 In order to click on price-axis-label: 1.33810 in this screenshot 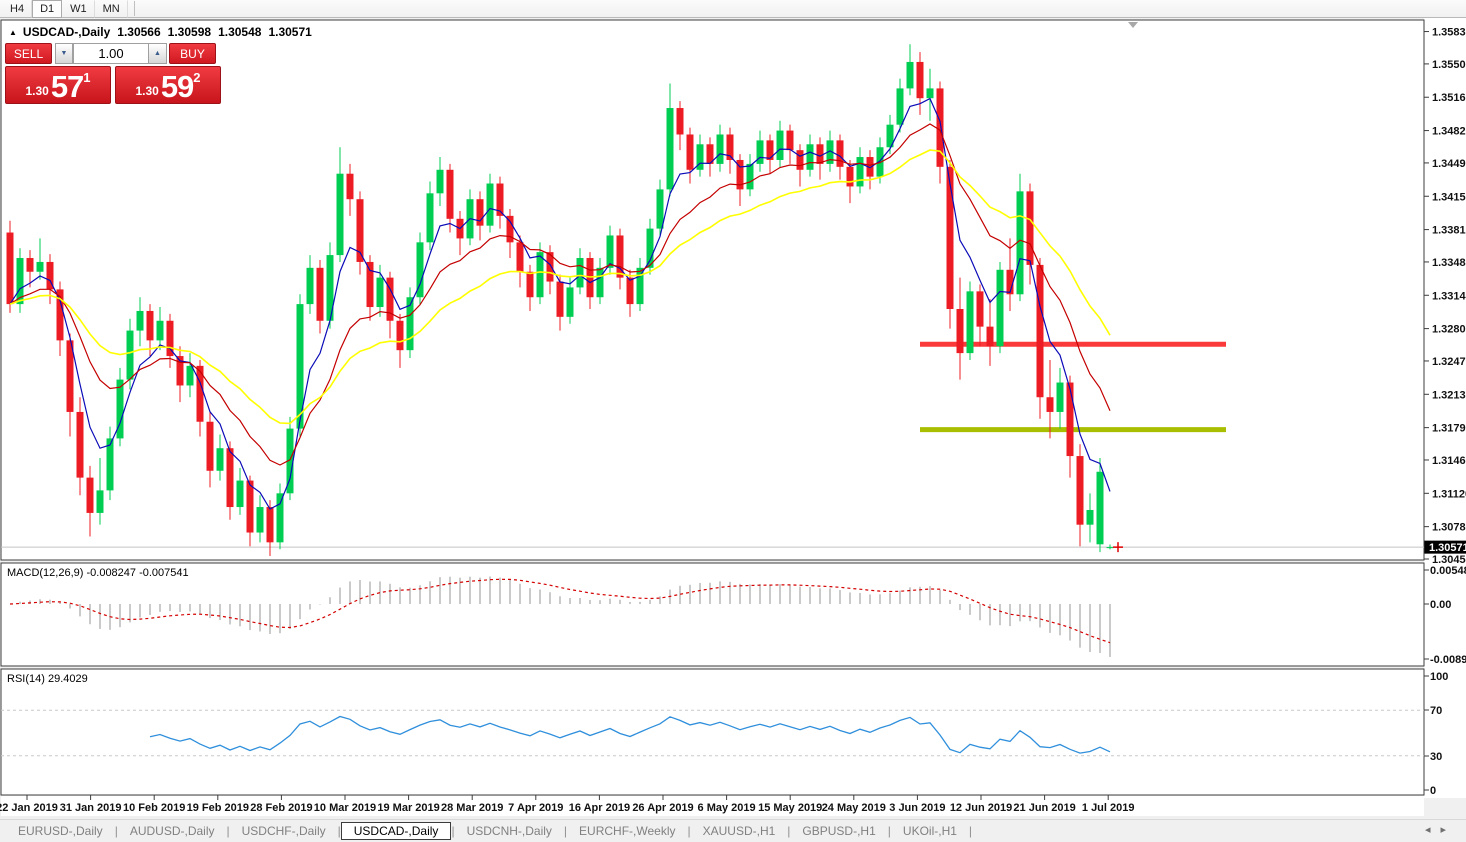, I will do `click(1449, 231)`.